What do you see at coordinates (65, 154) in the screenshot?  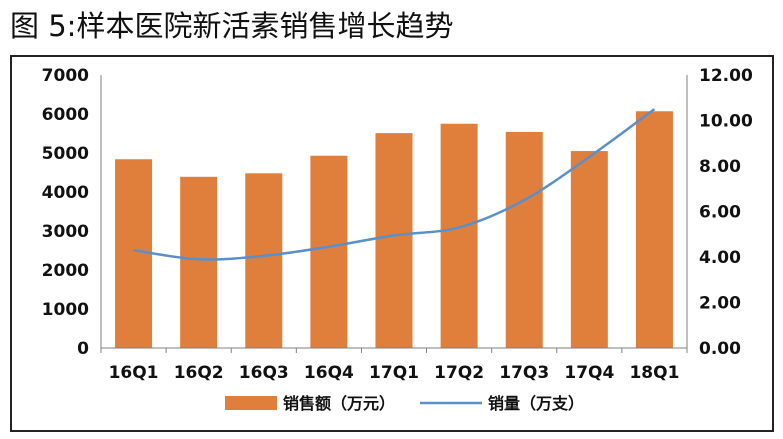 I see `left-tick-label: 5000` at bounding box center [65, 154].